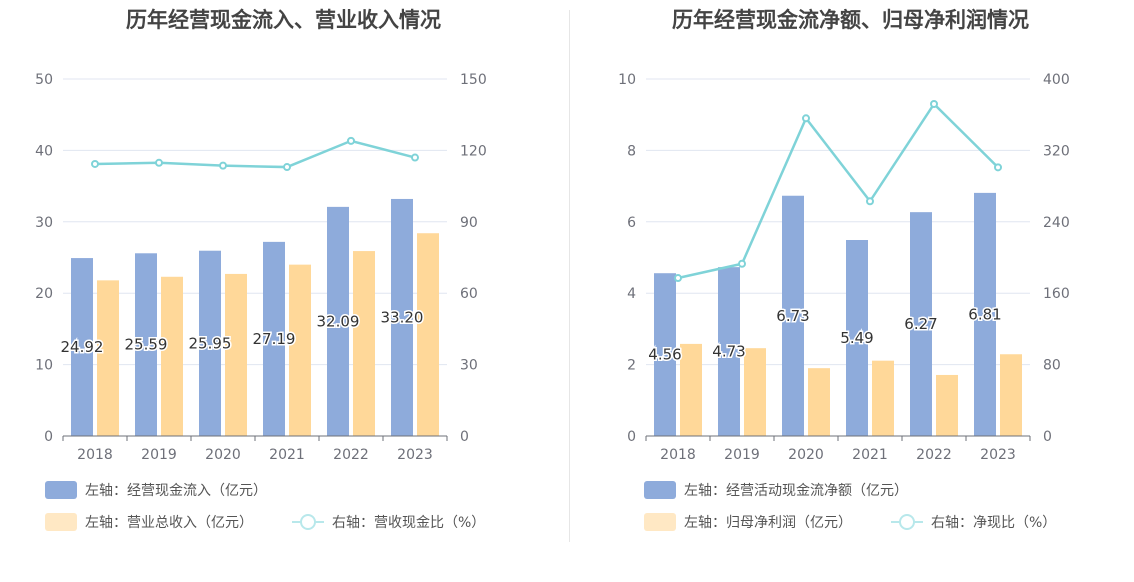 Image resolution: width=1134 pixels, height=582 pixels. I want to click on left-data-label-2019: 25.59, so click(146, 345).